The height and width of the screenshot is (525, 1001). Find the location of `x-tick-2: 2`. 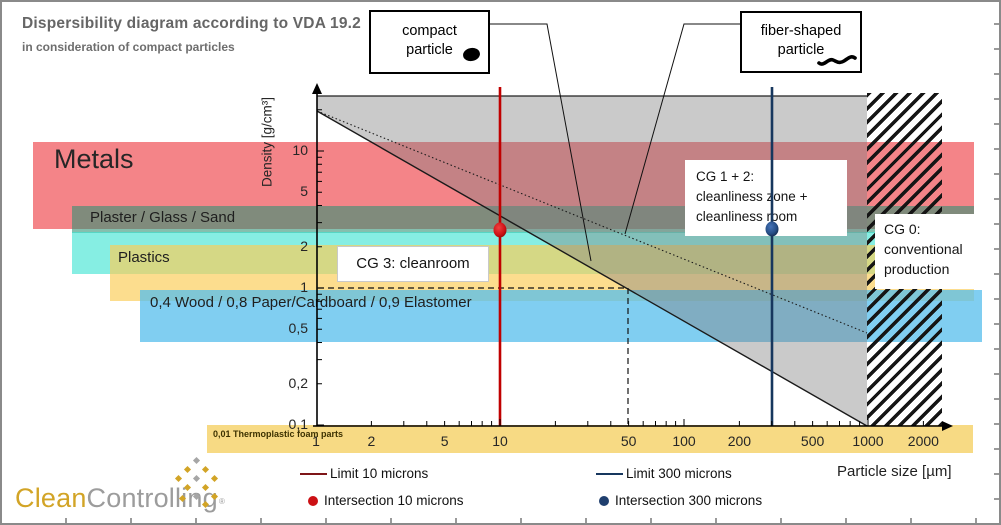

x-tick-2: 2 is located at coordinates (371, 441).